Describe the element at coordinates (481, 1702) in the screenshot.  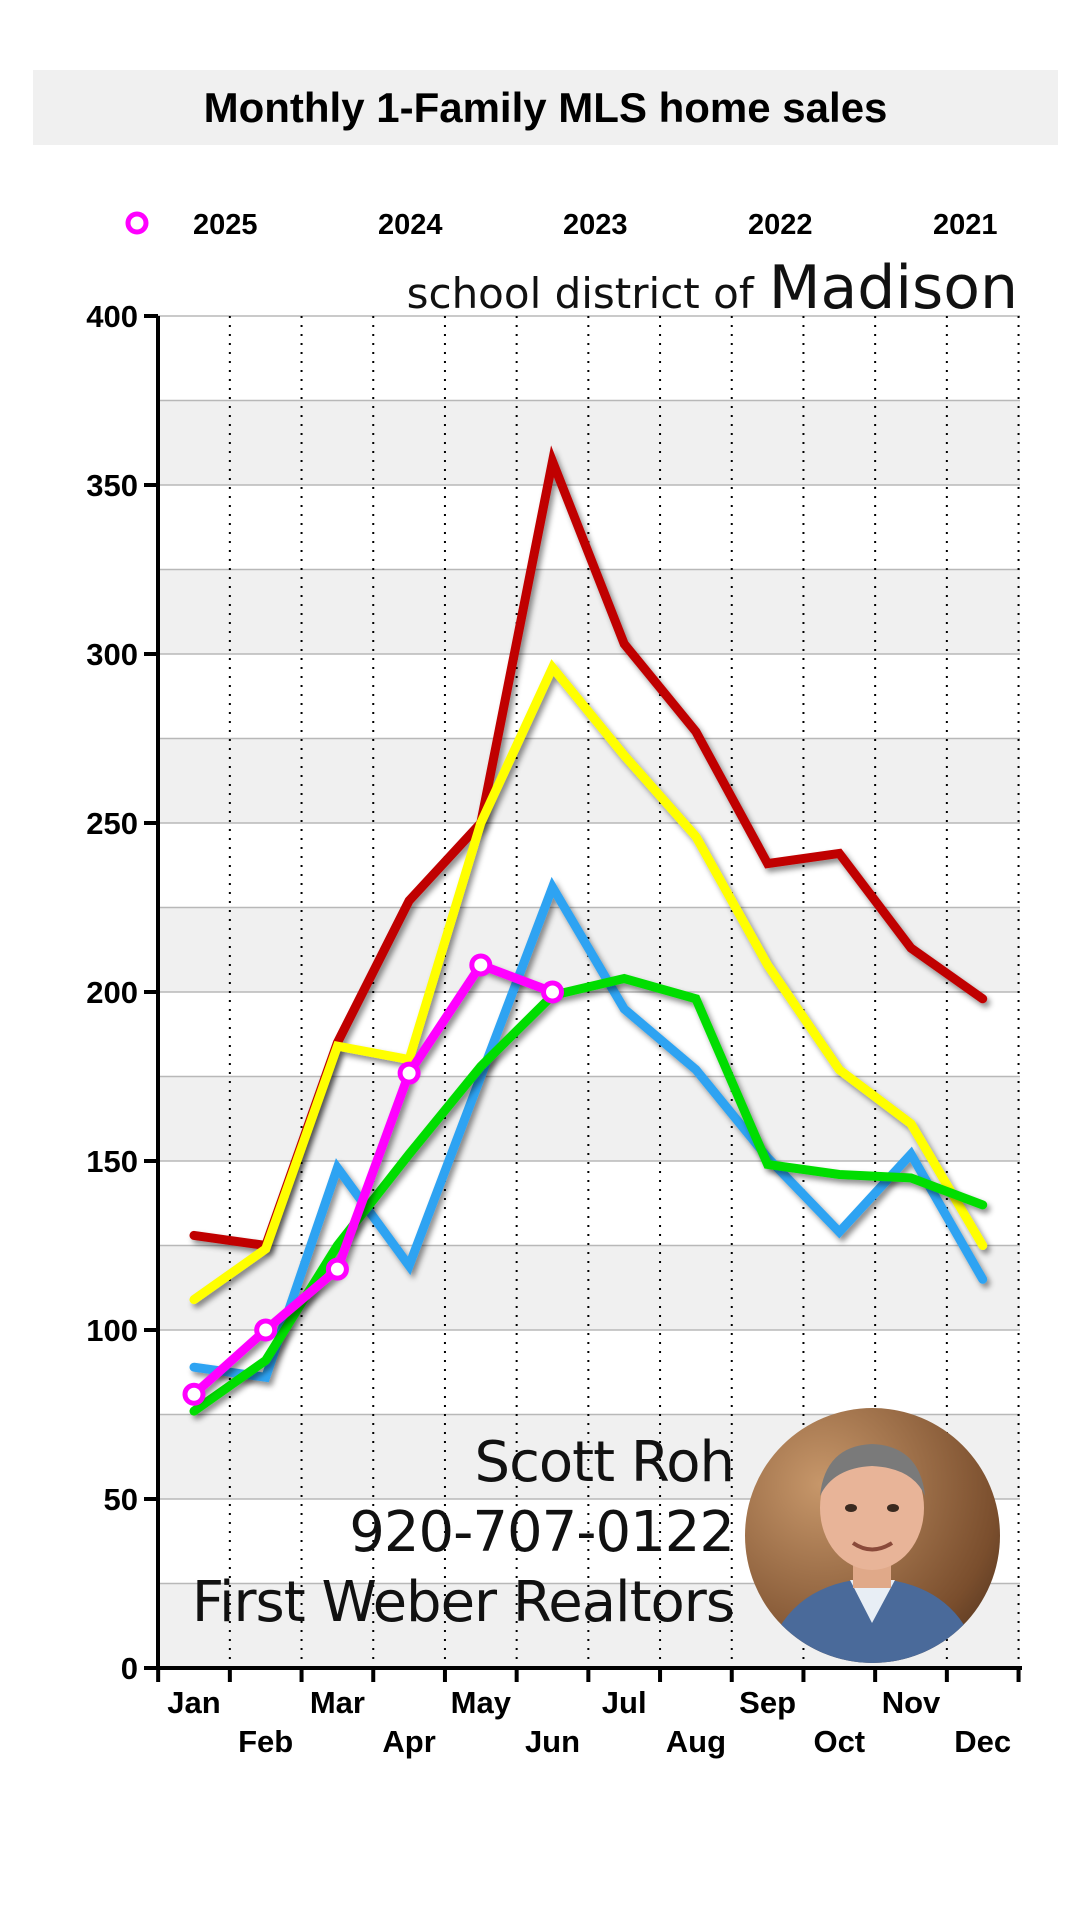
I see `x-tick-label: May` at that location.